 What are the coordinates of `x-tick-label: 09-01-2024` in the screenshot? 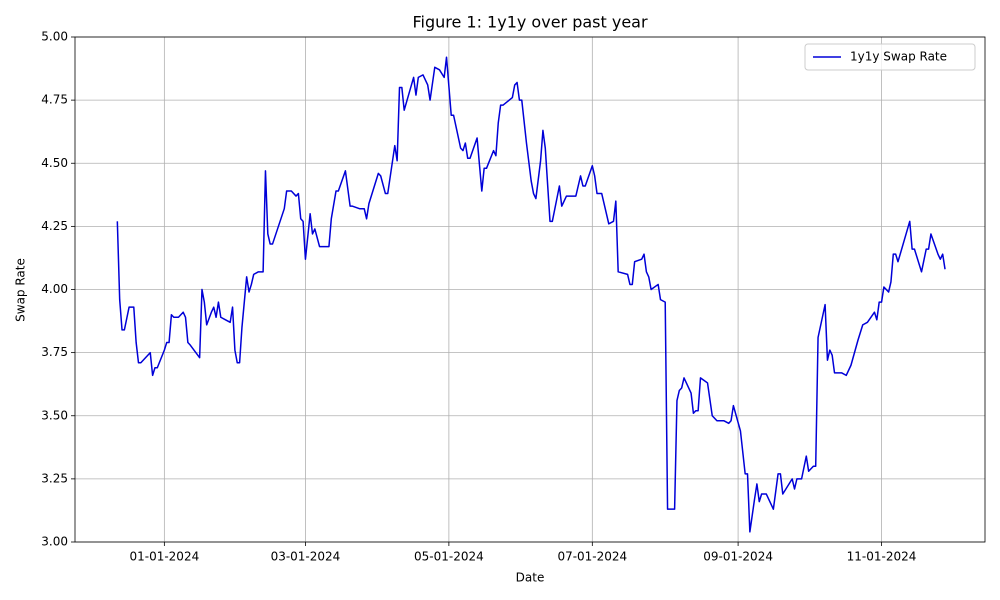 It's located at (738, 557).